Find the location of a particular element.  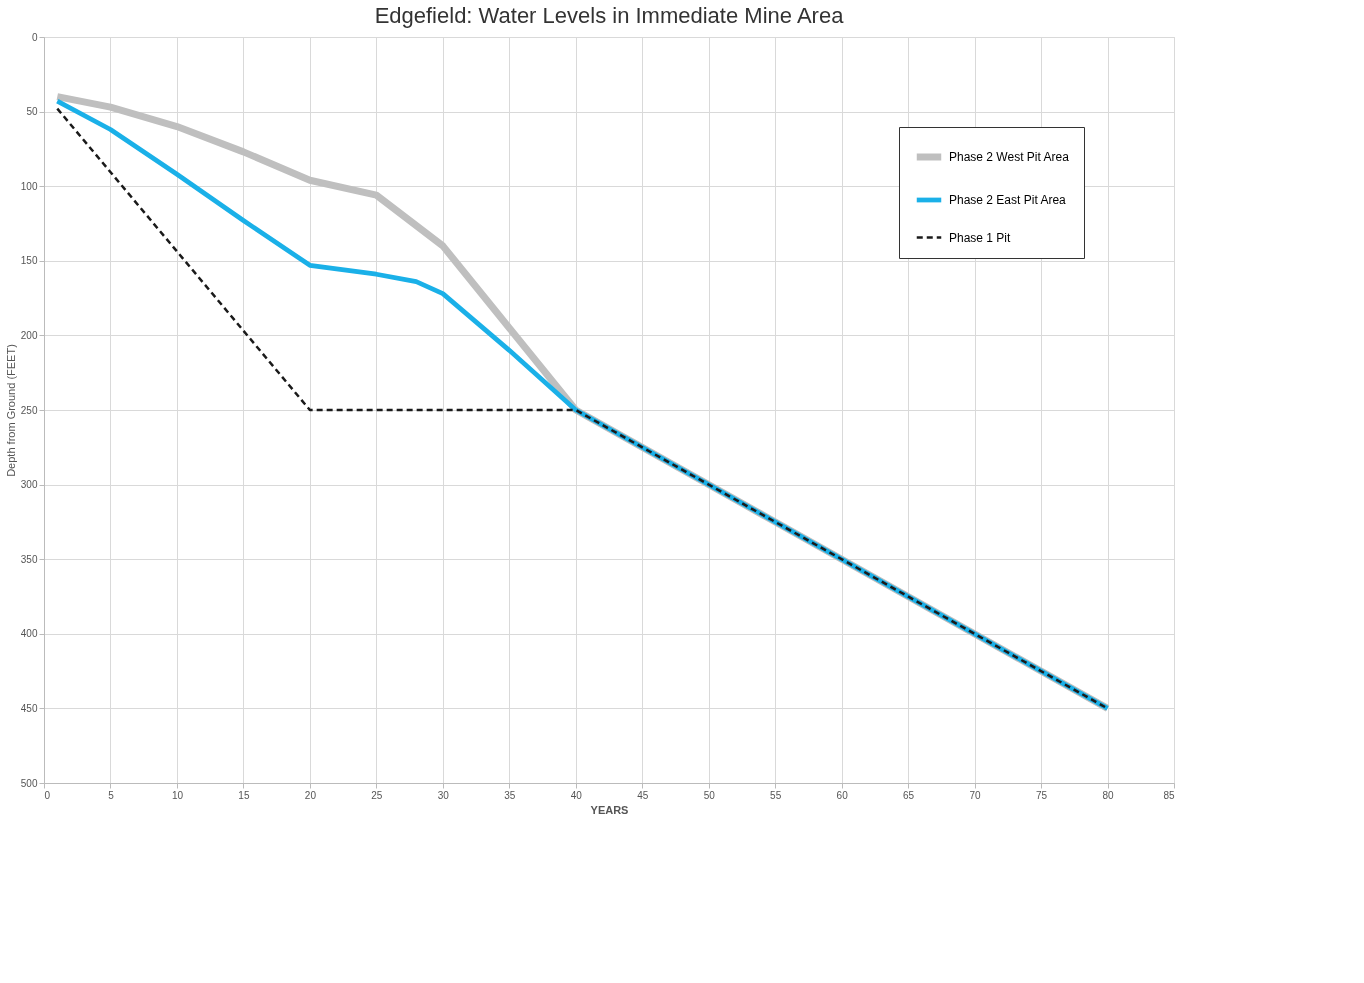

chart-title: Edgefield: Water Levels in Immediate Mine Area is located at coordinates (609, 15).